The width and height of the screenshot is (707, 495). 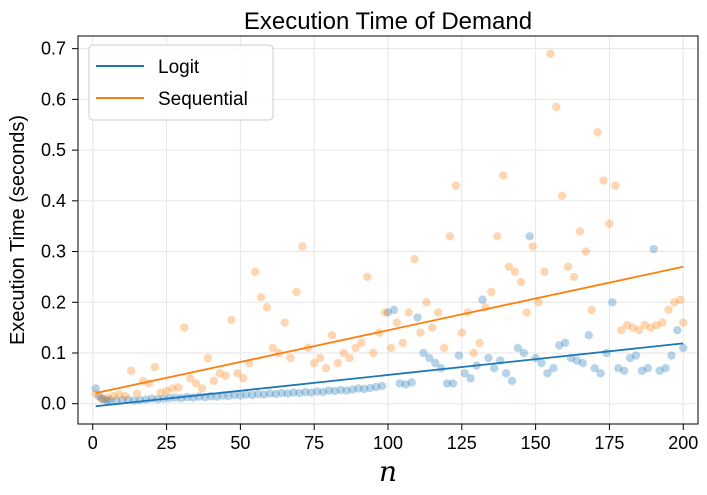 I want to click on x-tick-label: 125, so click(x=462, y=443).